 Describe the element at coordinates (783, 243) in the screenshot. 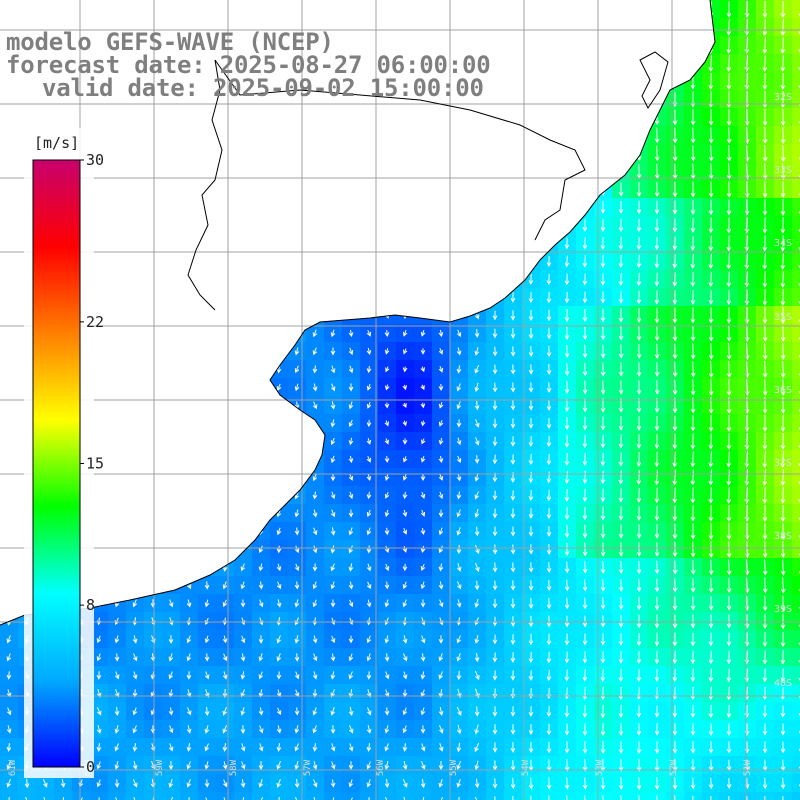

I see `latitude-label: 34S` at that location.